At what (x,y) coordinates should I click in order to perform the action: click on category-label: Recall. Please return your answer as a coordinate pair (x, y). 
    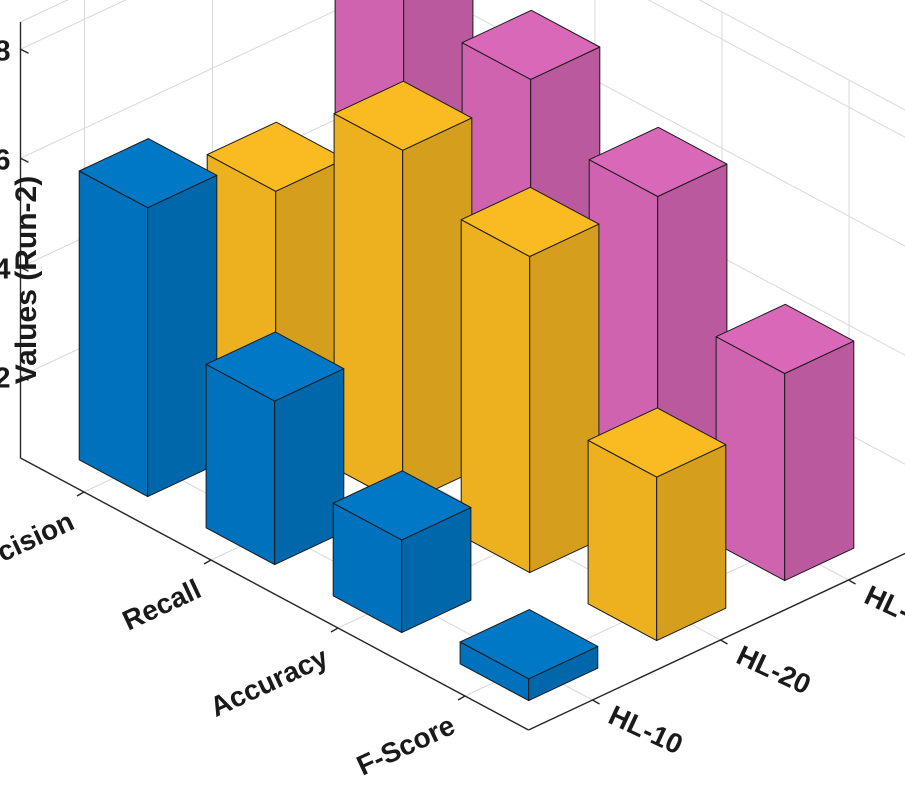
    Looking at the image, I should click on (162, 604).